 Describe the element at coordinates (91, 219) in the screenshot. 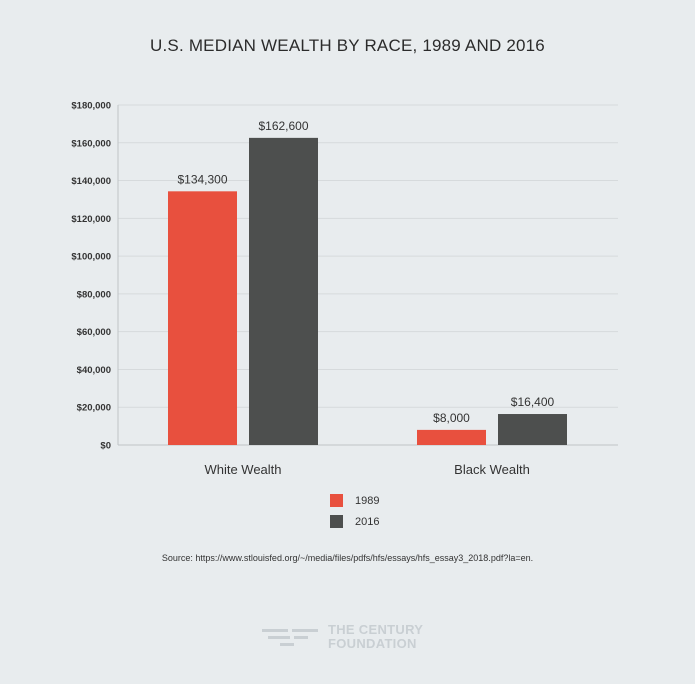

I see `y-tick-label: $120,000` at that location.